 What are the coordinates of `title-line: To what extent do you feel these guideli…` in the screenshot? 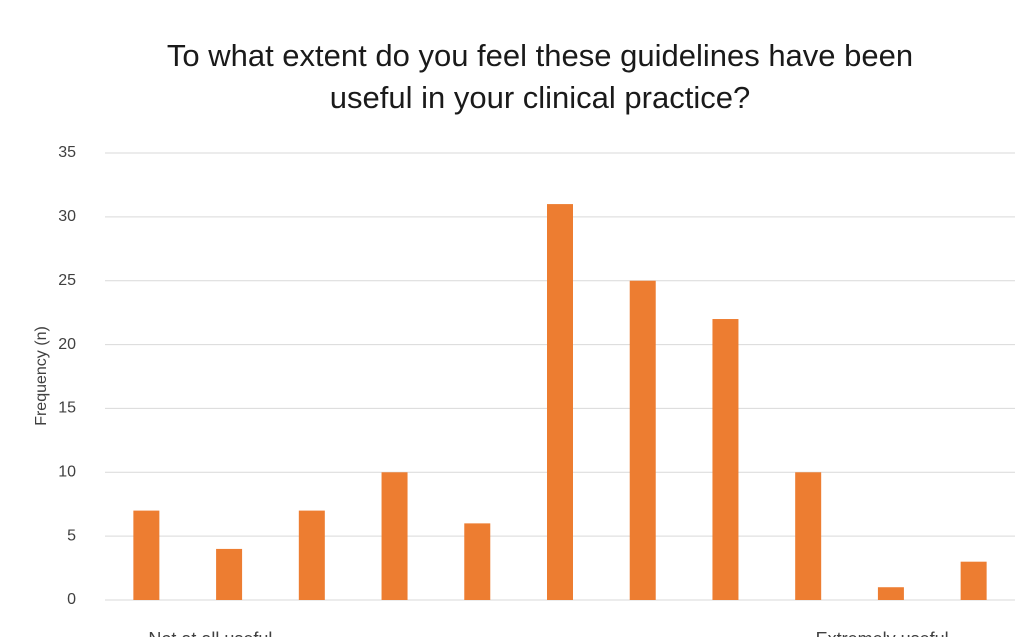 It's located at (540, 55).